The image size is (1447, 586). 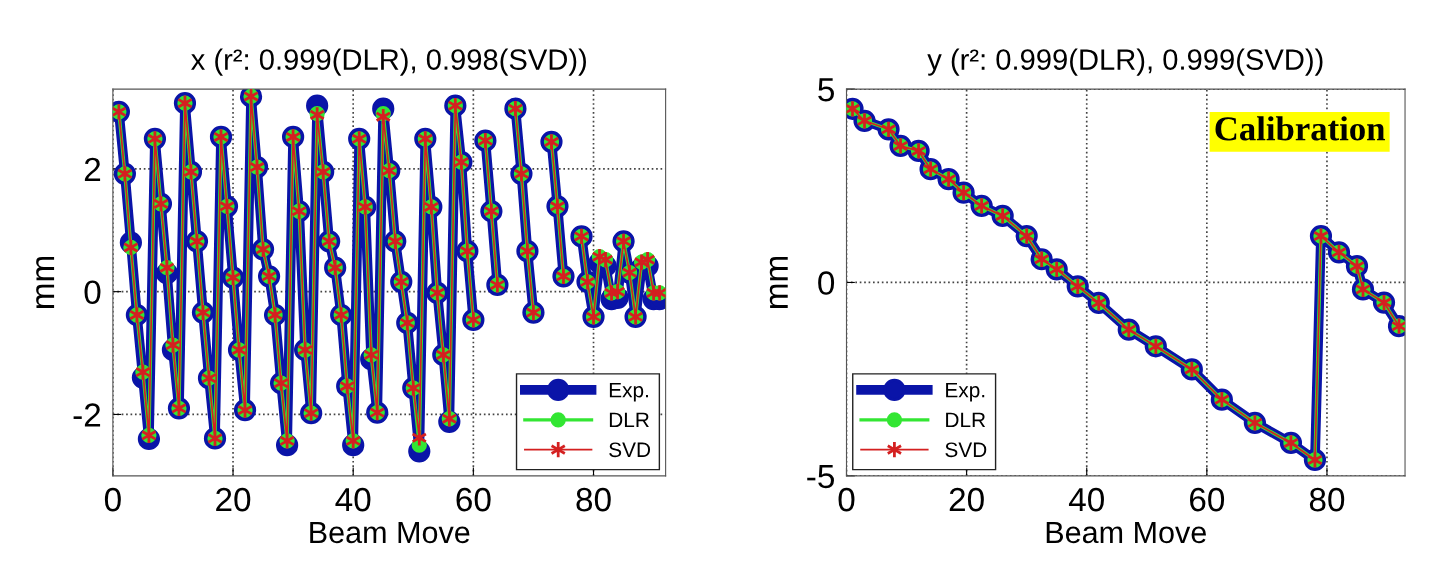 I want to click on y-tick-label: 5, so click(x=826, y=90).